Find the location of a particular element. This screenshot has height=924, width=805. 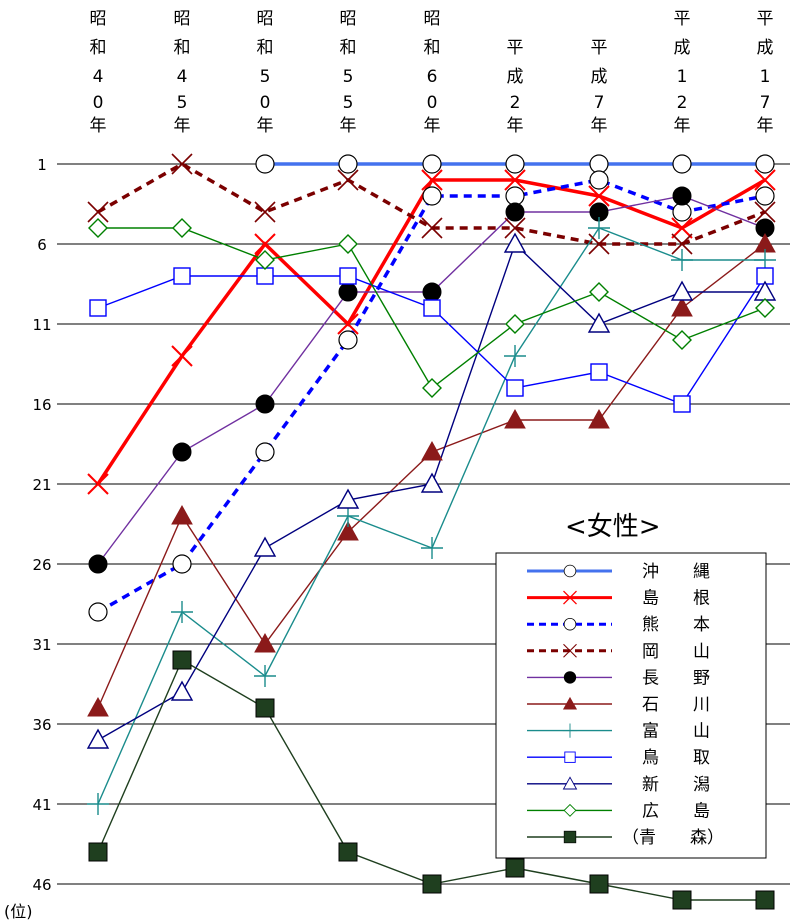

y-tick-label: 11 is located at coordinates (41, 325).